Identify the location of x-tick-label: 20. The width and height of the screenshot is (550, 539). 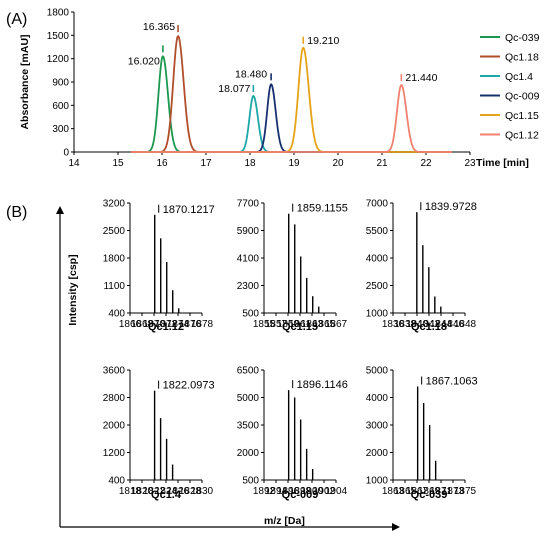
(338, 163).